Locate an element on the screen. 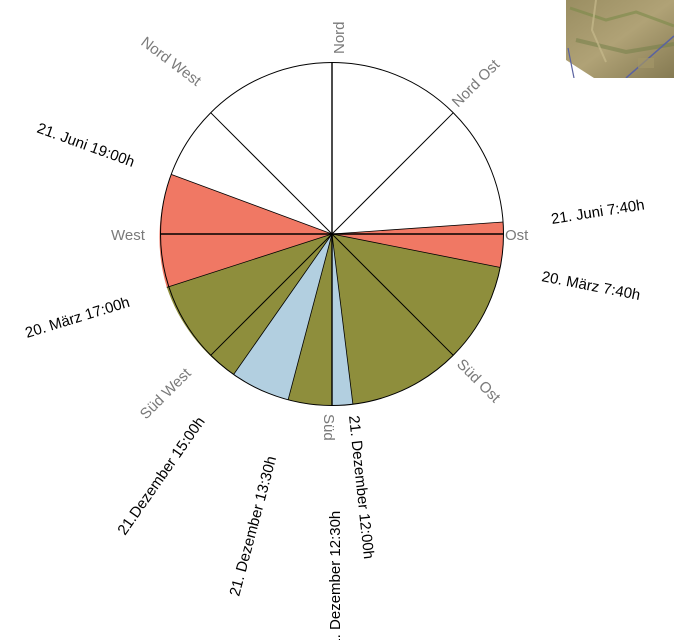 The height and width of the screenshot is (640, 674). label-equinox-sunrise: 20. März 7:40h is located at coordinates (590, 286).